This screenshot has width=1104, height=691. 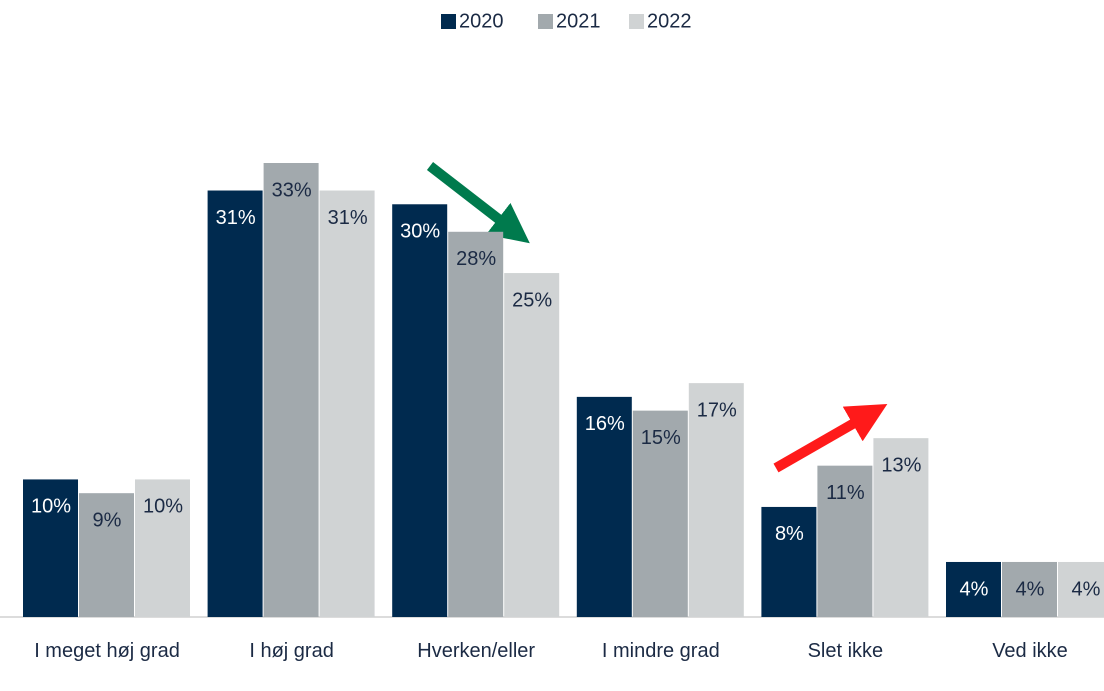 I want to click on legend-label: 2022, so click(x=669, y=21).